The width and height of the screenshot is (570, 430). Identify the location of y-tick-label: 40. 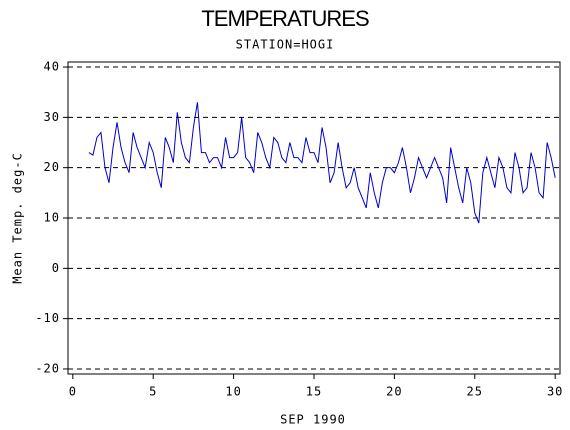
(52, 67).